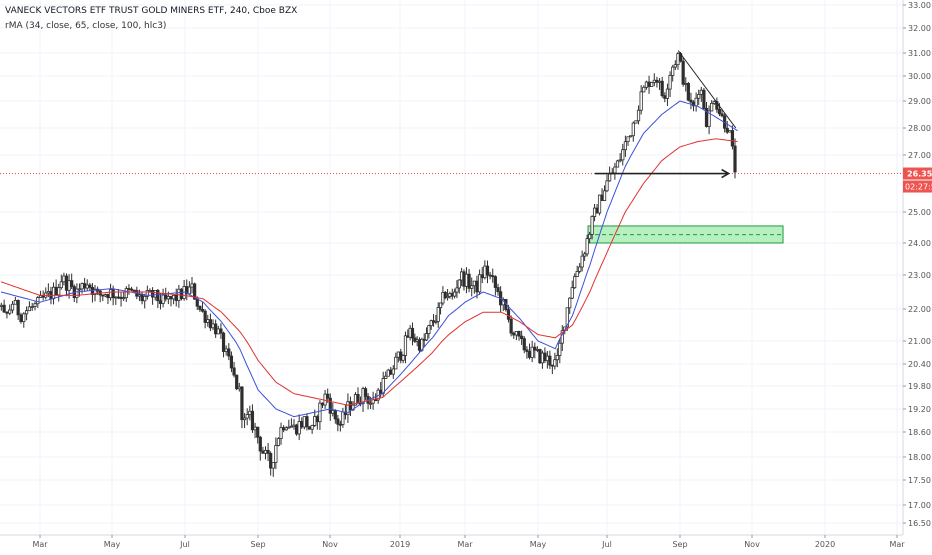 The image size is (932, 555). I want to click on x-tick-label: 2019, so click(400, 544).